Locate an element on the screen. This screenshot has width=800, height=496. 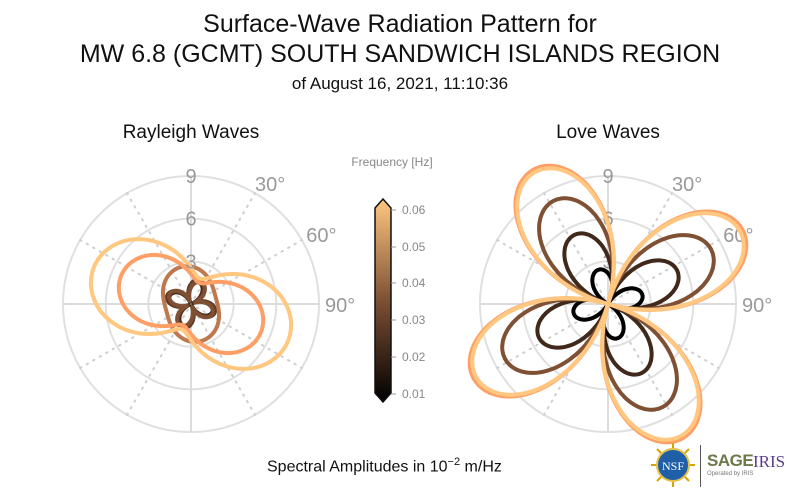
curve-rayleigh-0.05hz is located at coordinates (191, 304).